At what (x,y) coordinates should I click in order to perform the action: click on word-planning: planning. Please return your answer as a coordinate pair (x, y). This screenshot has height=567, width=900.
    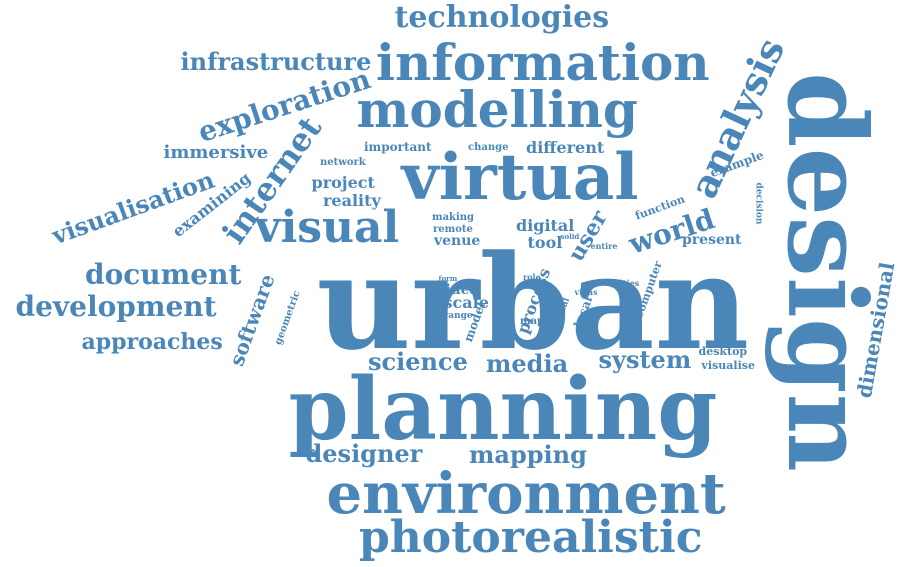
    Looking at the image, I should click on (503, 409).